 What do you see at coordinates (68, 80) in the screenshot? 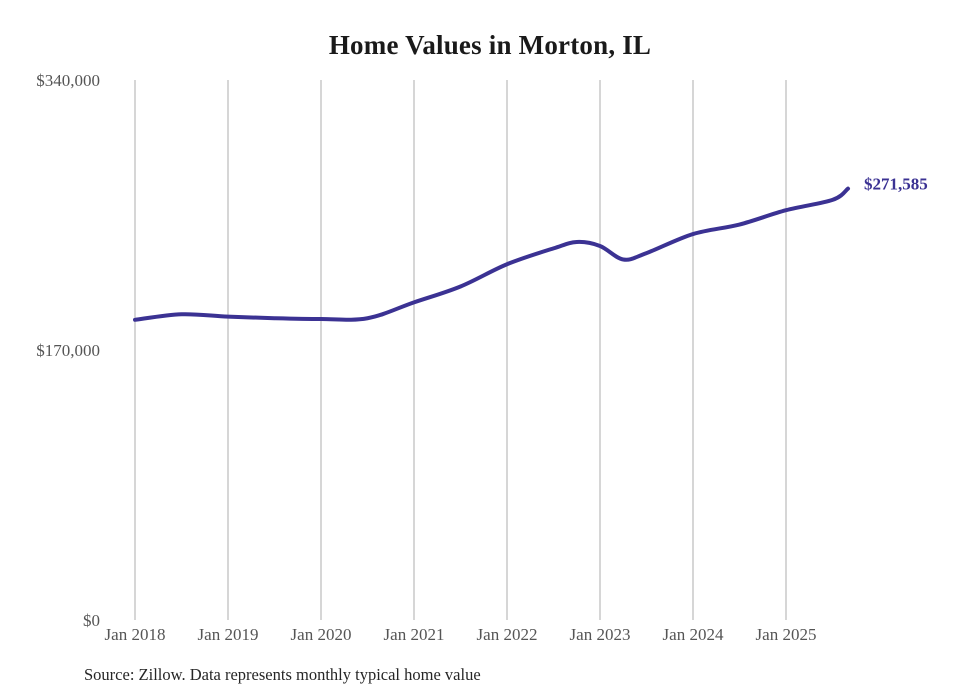
I see `y-tick-label-2: $340,000` at bounding box center [68, 80].